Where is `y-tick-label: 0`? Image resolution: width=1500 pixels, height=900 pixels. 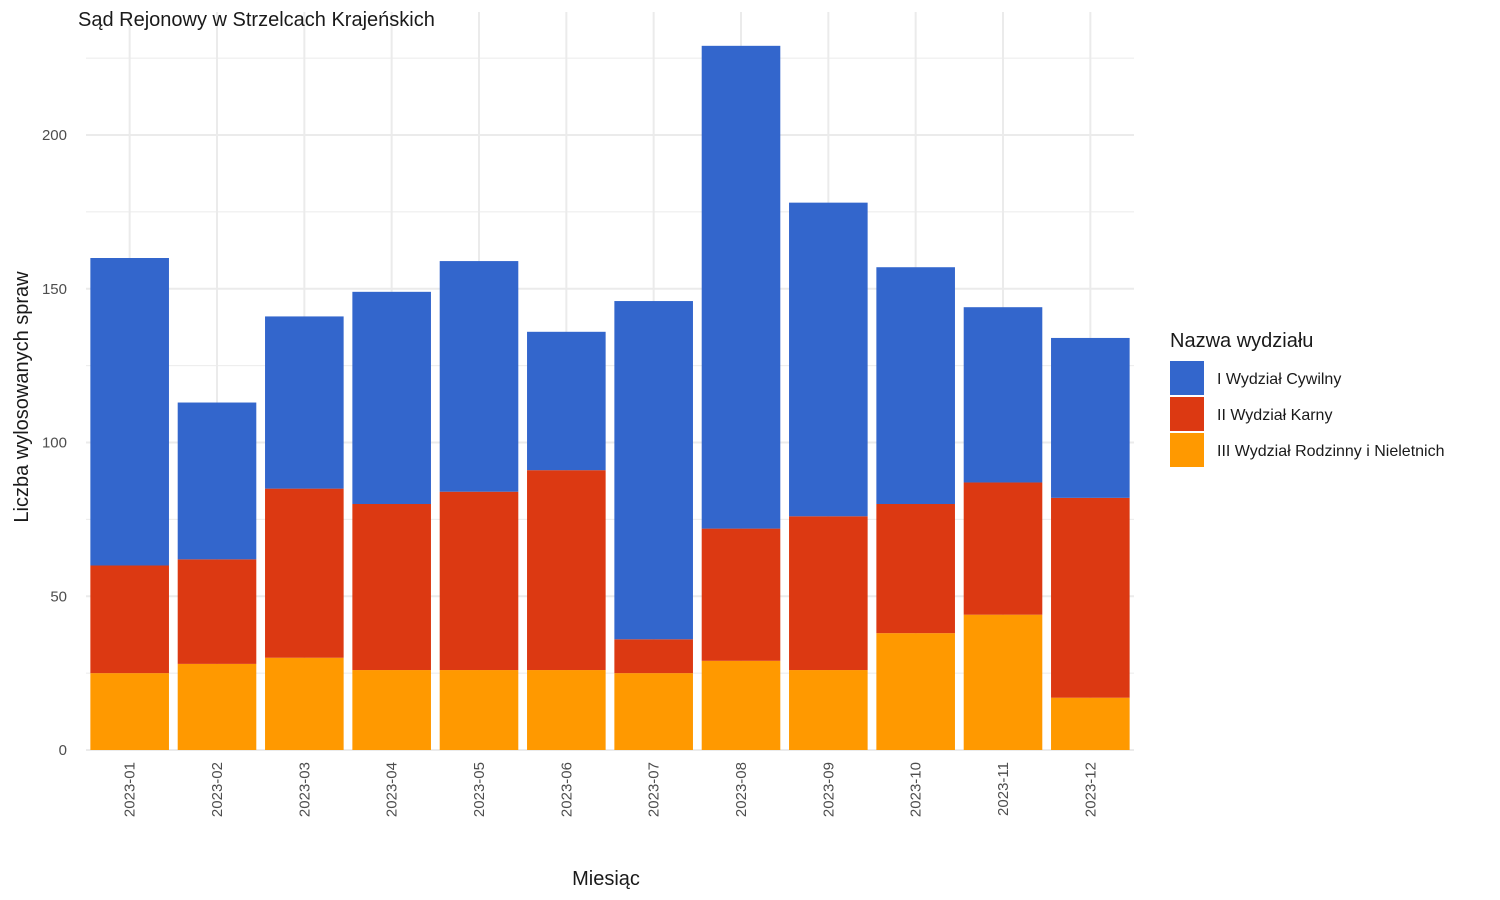
y-tick-label: 0 is located at coordinates (63, 750).